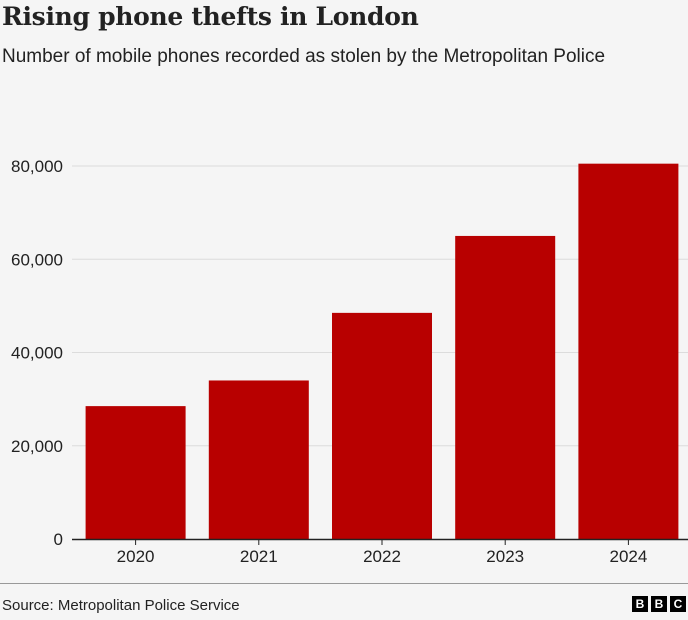 The height and width of the screenshot is (620, 688). What do you see at coordinates (344, 583) in the screenshot?
I see `footer-divider` at bounding box center [344, 583].